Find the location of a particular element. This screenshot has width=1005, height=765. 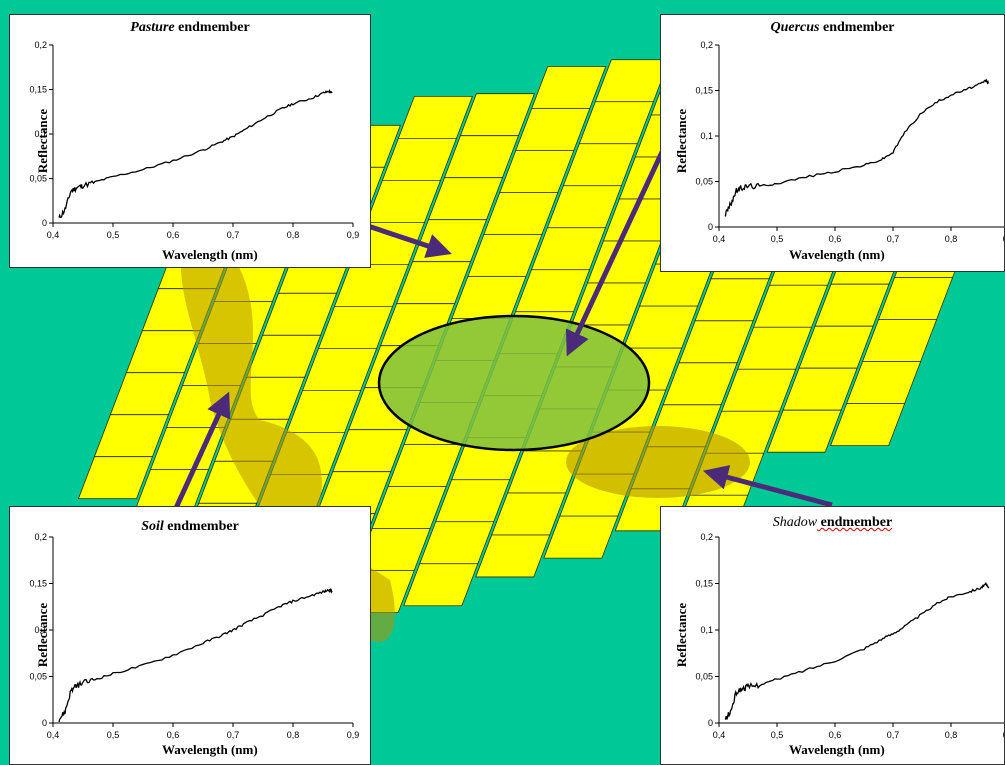

quercus-spectrum-chart: 0 0,05 0,1 0,15 0,2 0,4 0,5 0,6 0,7 0,8 0,9 is located at coordinates (850, 142).